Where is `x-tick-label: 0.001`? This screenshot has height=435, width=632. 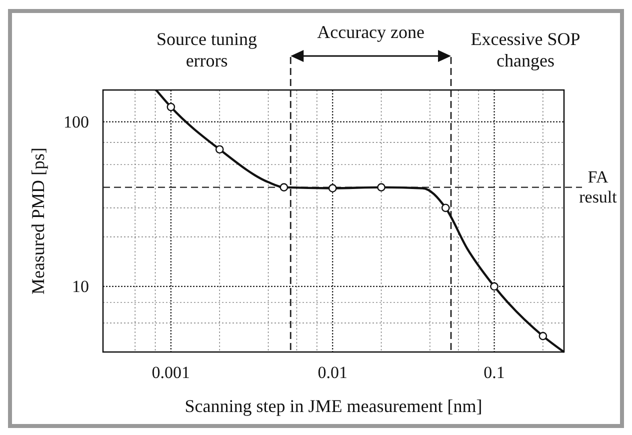 x-tick-label: 0.001 is located at coordinates (171, 372).